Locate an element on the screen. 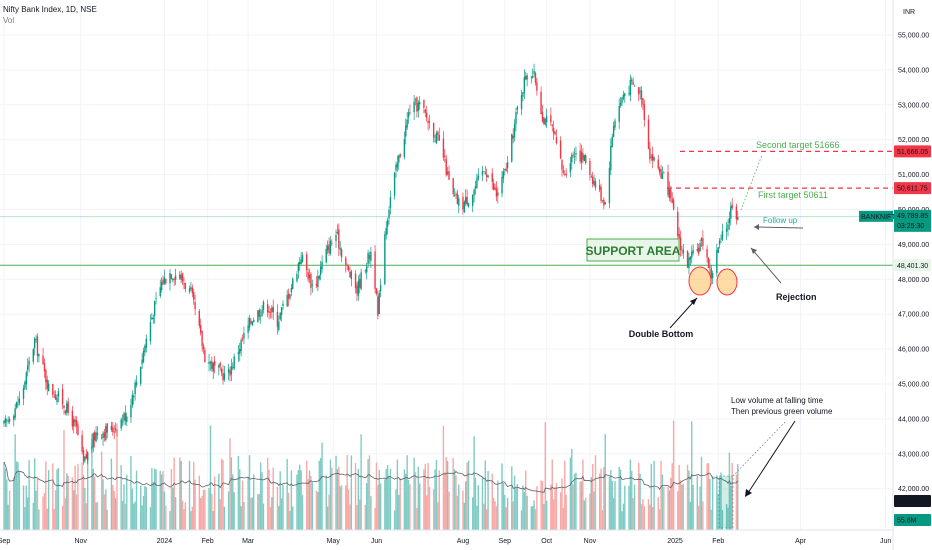  y-tick-label: 52,000.00 is located at coordinates (913, 140).